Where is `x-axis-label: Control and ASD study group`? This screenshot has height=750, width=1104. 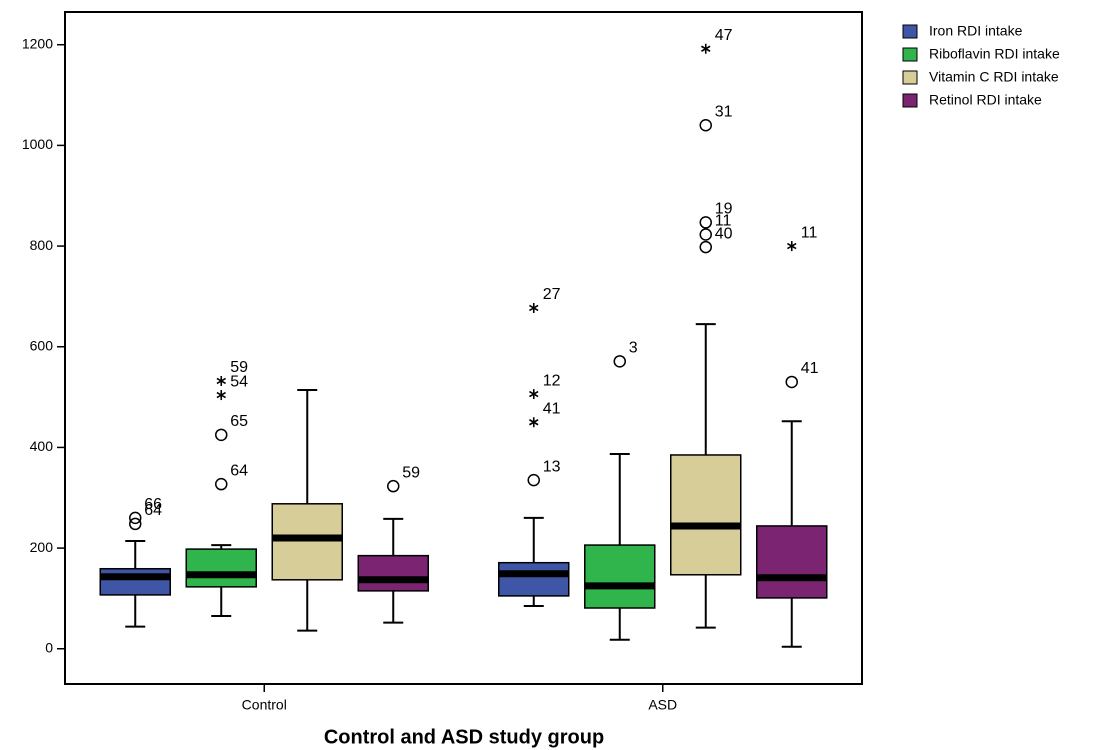
x-axis-label: Control and ASD study group is located at coordinates (464, 737).